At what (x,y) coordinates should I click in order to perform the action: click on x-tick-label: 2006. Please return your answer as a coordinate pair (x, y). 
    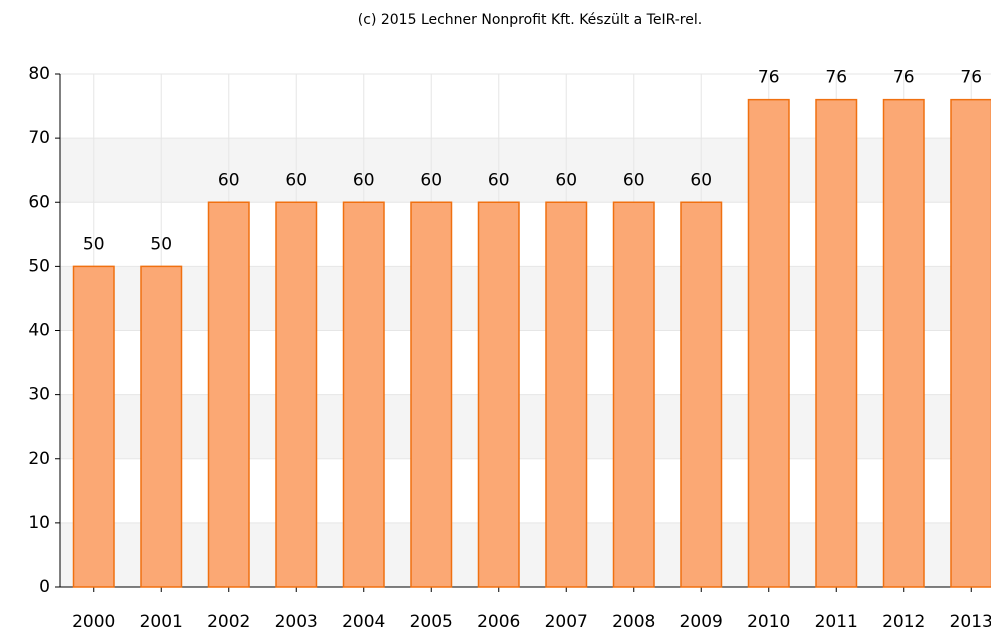
    Looking at the image, I should click on (498, 622).